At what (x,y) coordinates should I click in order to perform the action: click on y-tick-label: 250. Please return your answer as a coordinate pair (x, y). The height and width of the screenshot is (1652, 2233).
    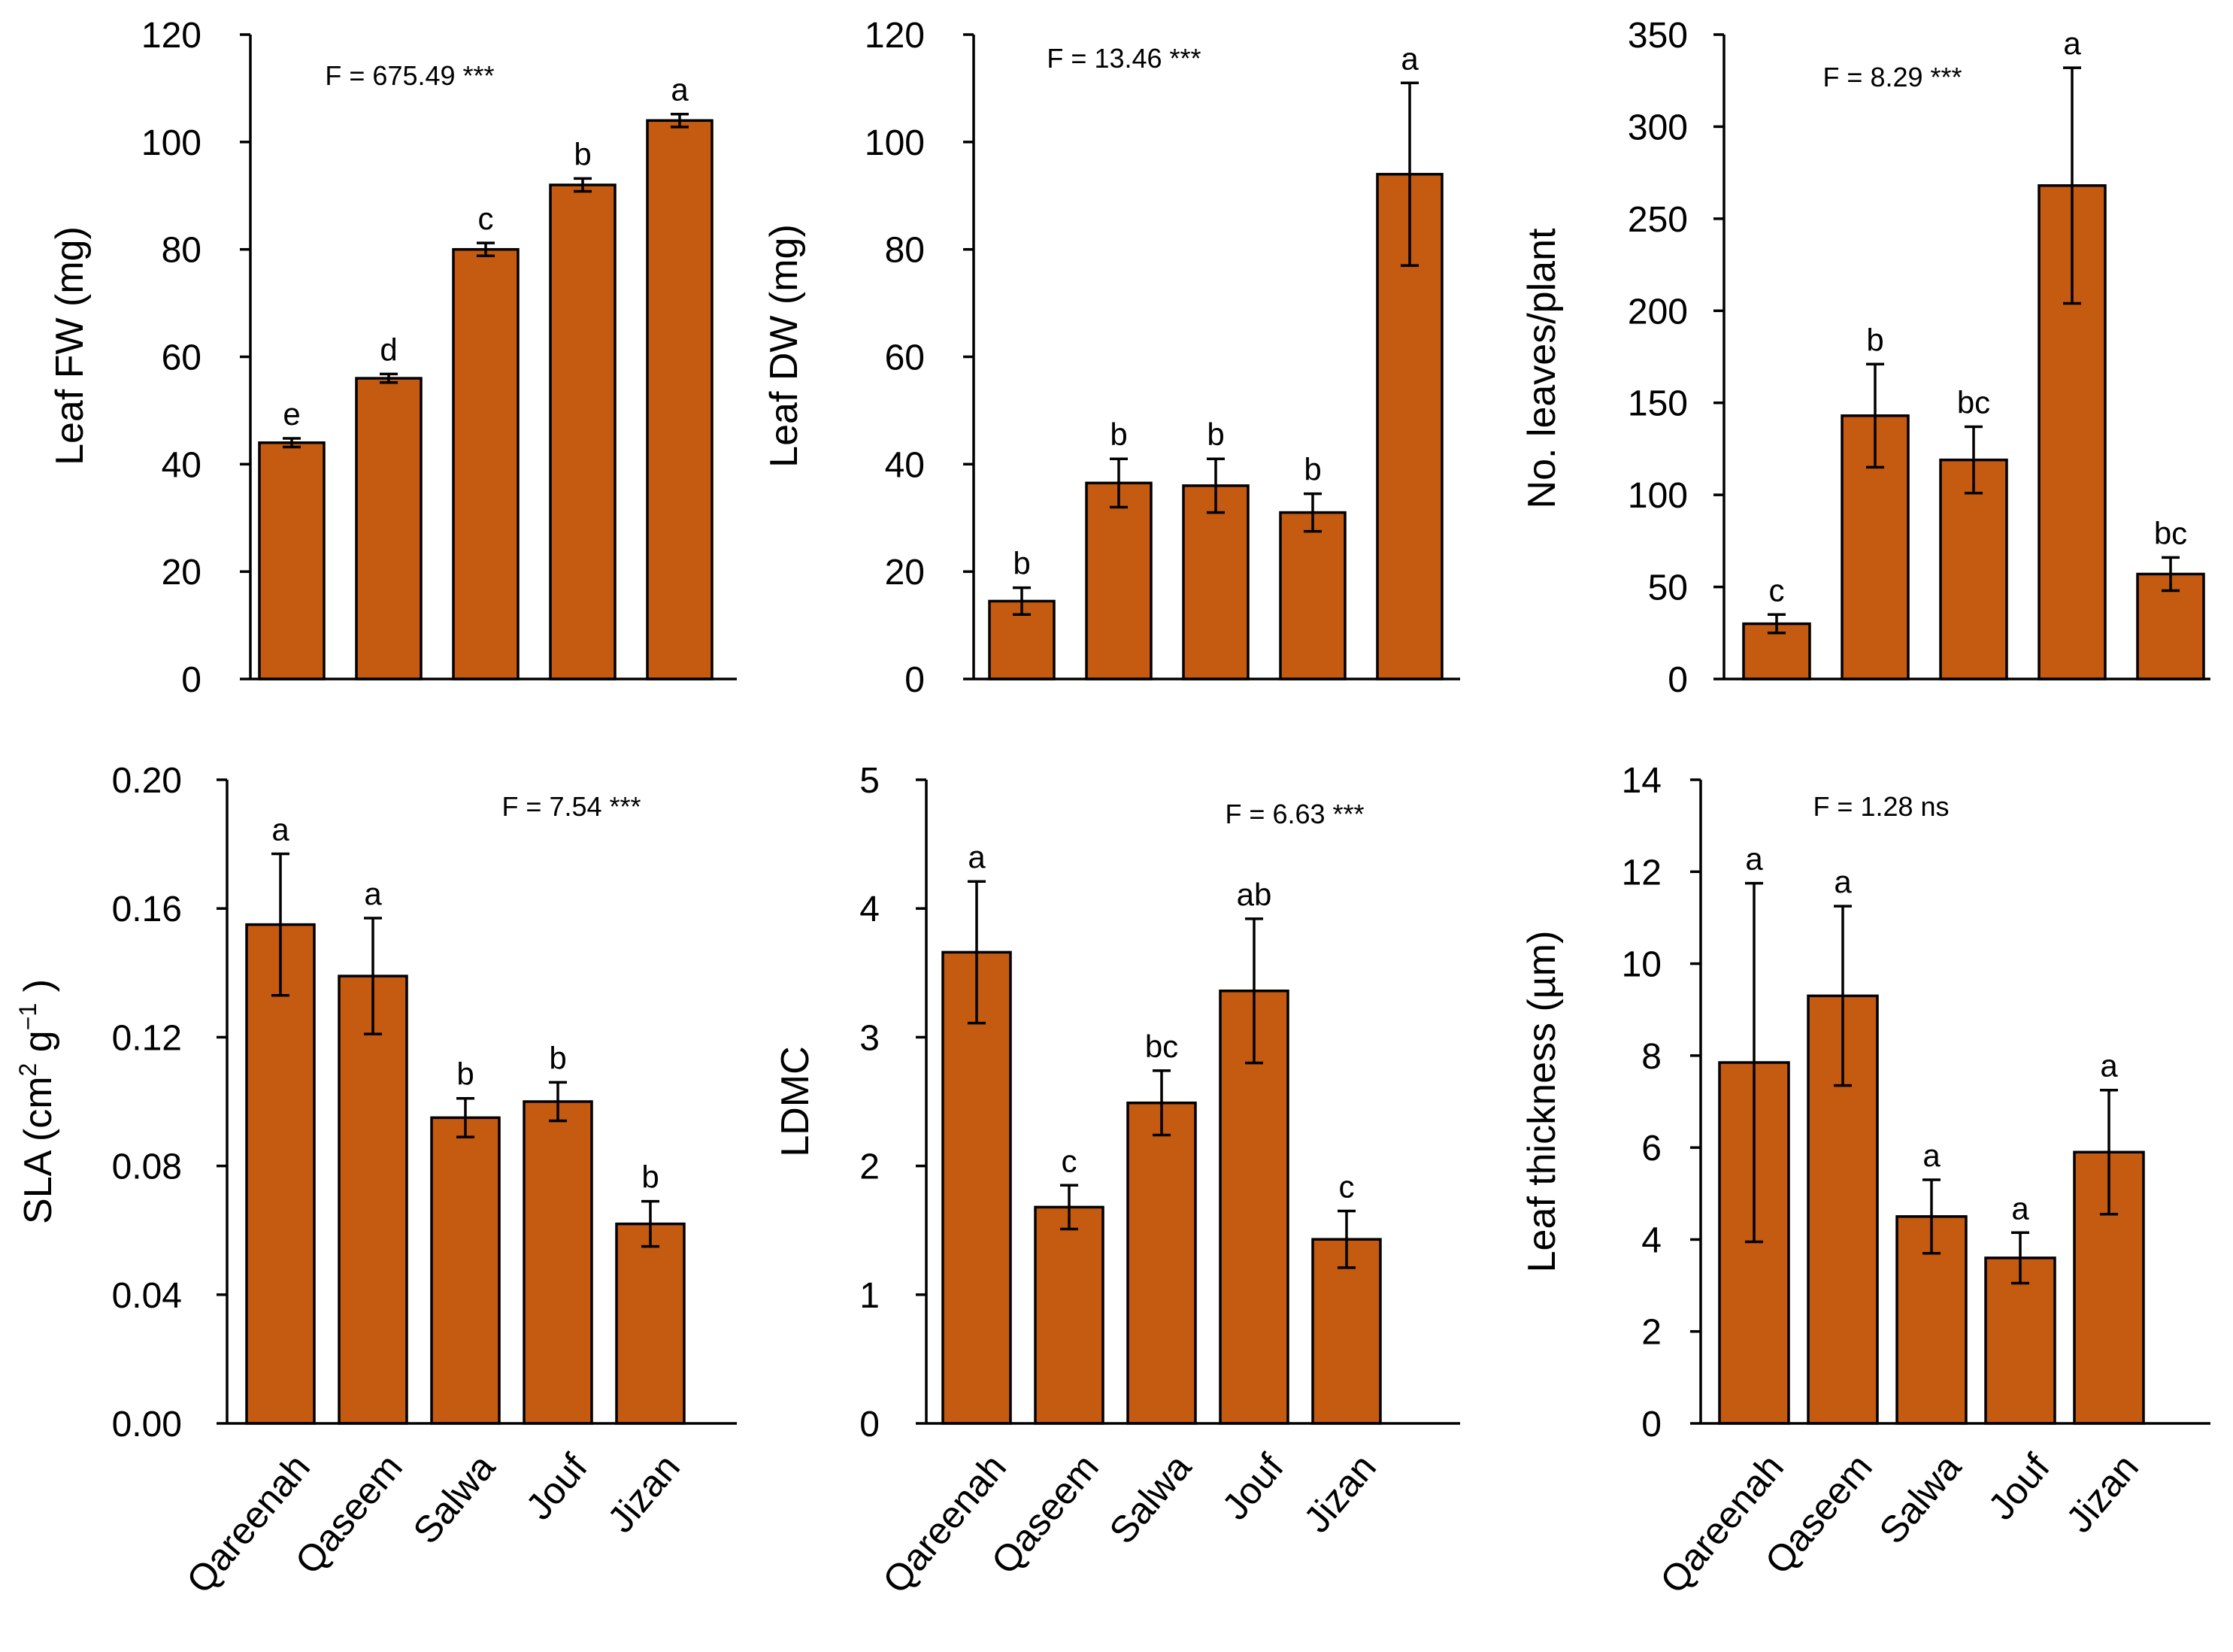
    Looking at the image, I should click on (1658, 220).